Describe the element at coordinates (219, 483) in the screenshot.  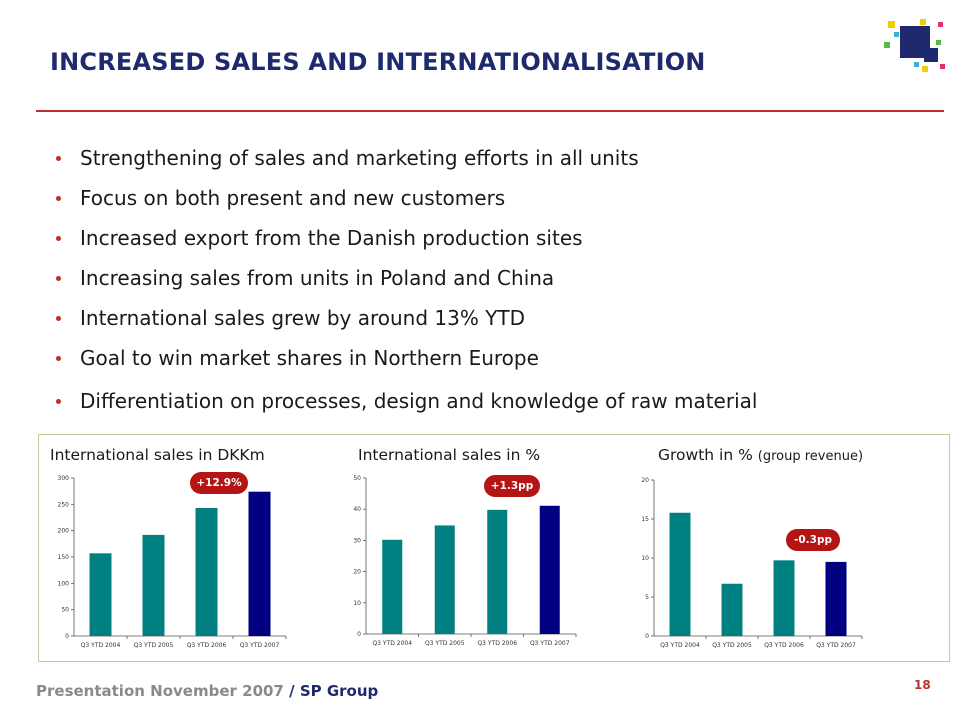
I see `annotation-badge-dkkm: +12.9%` at that location.